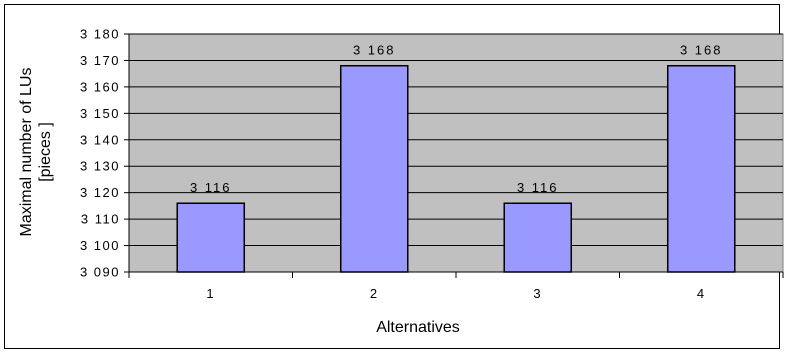 The height and width of the screenshot is (354, 785). What do you see at coordinates (100, 34) in the screenshot?
I see `y-tick-label: 3 180` at bounding box center [100, 34].